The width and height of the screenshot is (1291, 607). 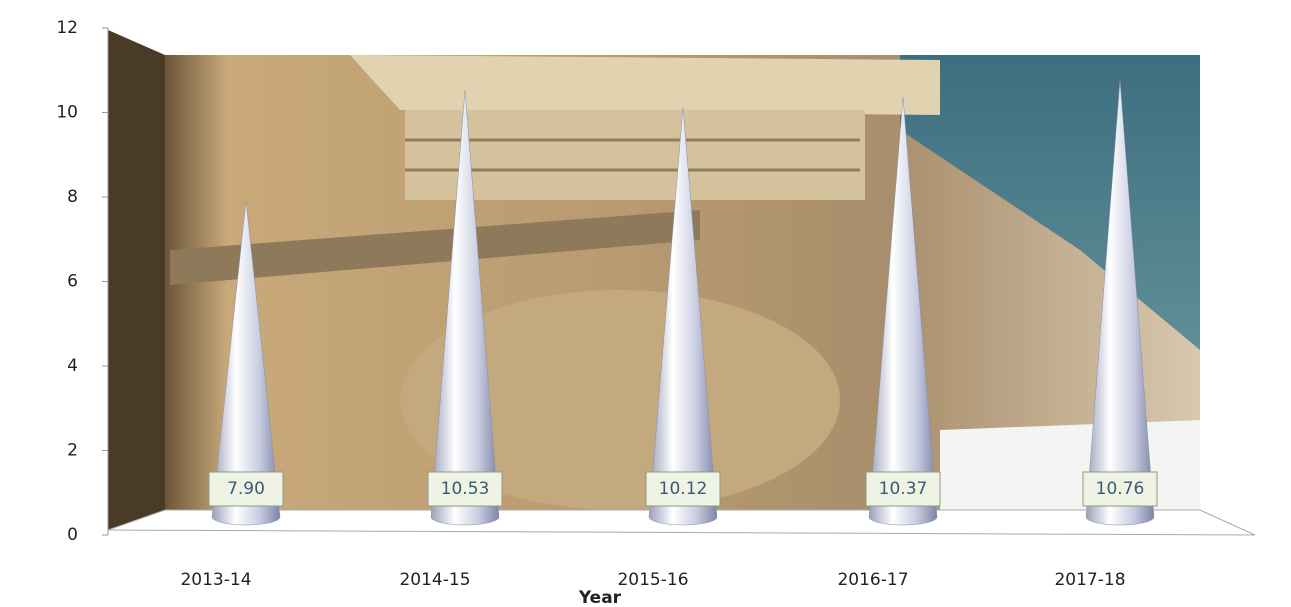 I want to click on y-tick-label: 10, so click(x=67, y=113).